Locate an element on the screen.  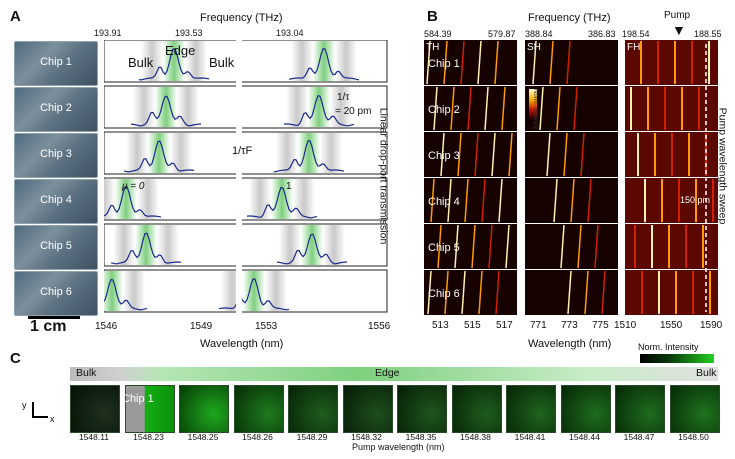
tile-wavelength-label: 1548.47 is located at coordinates (639, 437).